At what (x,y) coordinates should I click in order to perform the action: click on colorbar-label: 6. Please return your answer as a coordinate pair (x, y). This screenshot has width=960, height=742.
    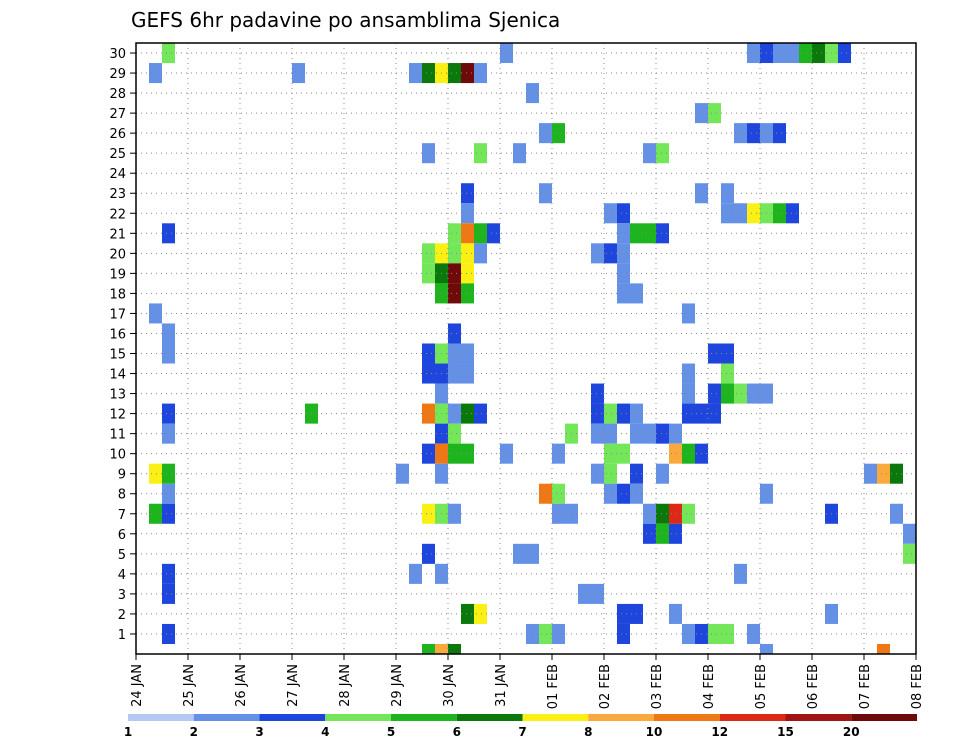
    Looking at the image, I should click on (457, 732).